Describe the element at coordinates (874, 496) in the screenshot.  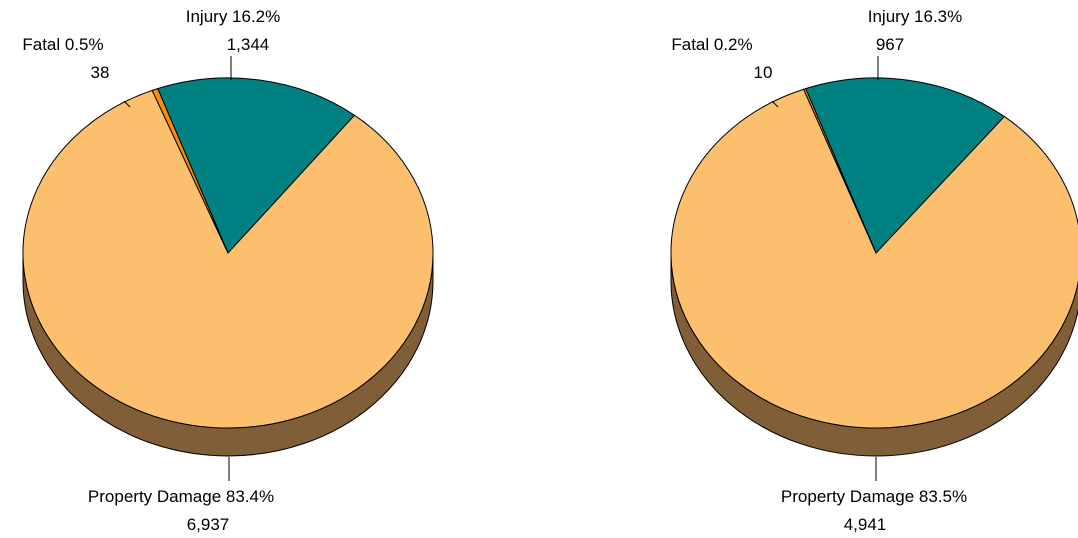
I see `slice-label-property-damage: Property Damage 83.5%` at that location.